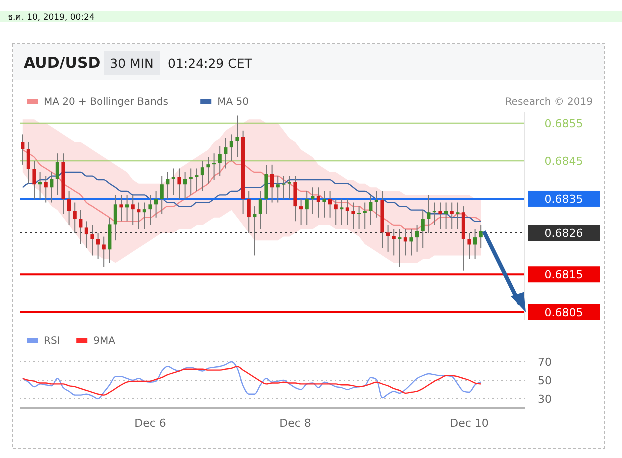  I want to click on y-tick-label: 0.6815, so click(564, 275).